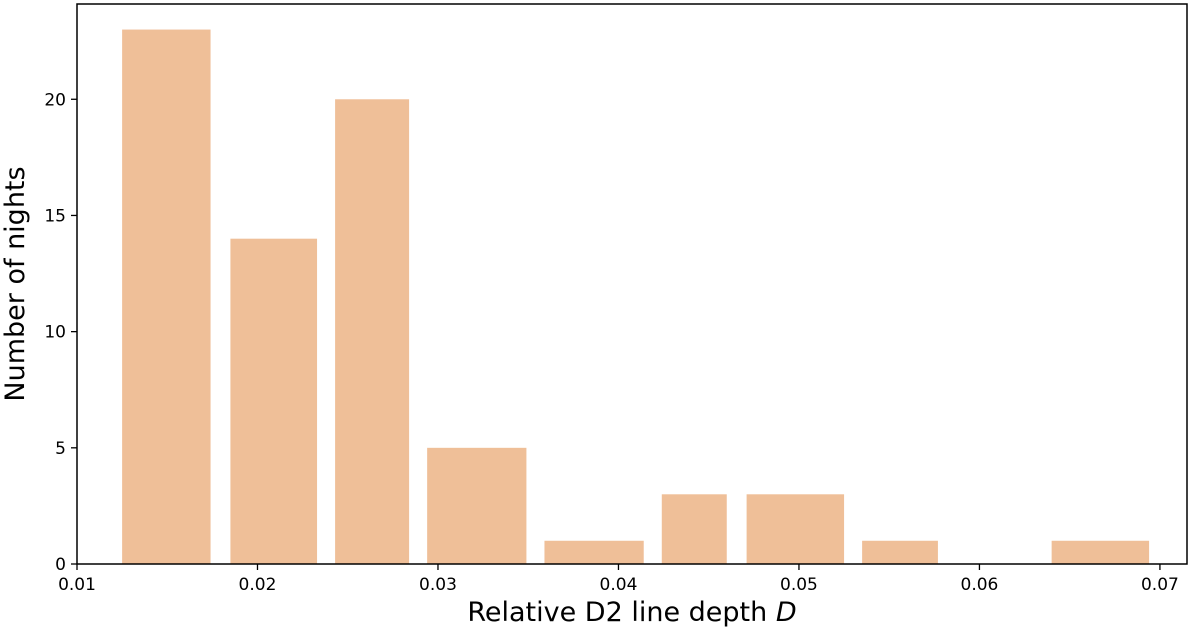 This screenshot has width=1200, height=633. I want to click on y-tick-label: 20, so click(55, 100).